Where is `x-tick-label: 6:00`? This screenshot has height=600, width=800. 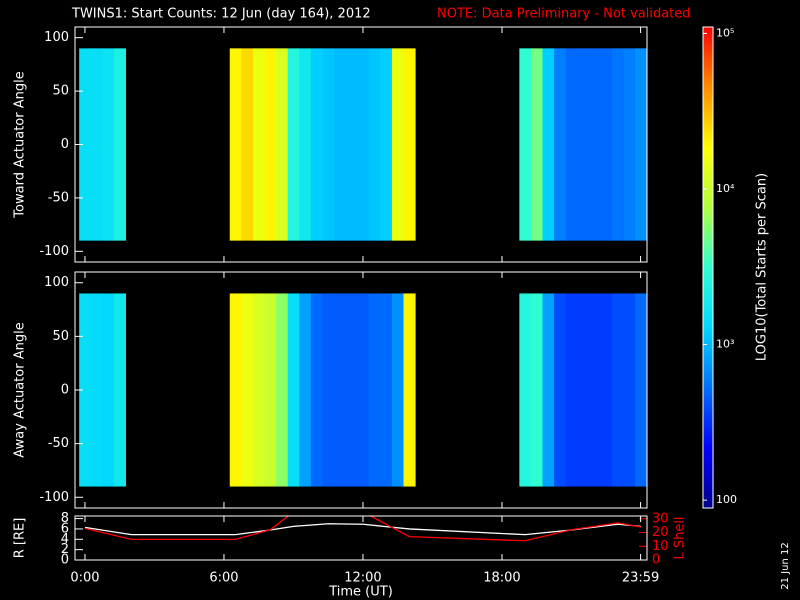 x-tick-label: 6:00 is located at coordinates (223, 578).